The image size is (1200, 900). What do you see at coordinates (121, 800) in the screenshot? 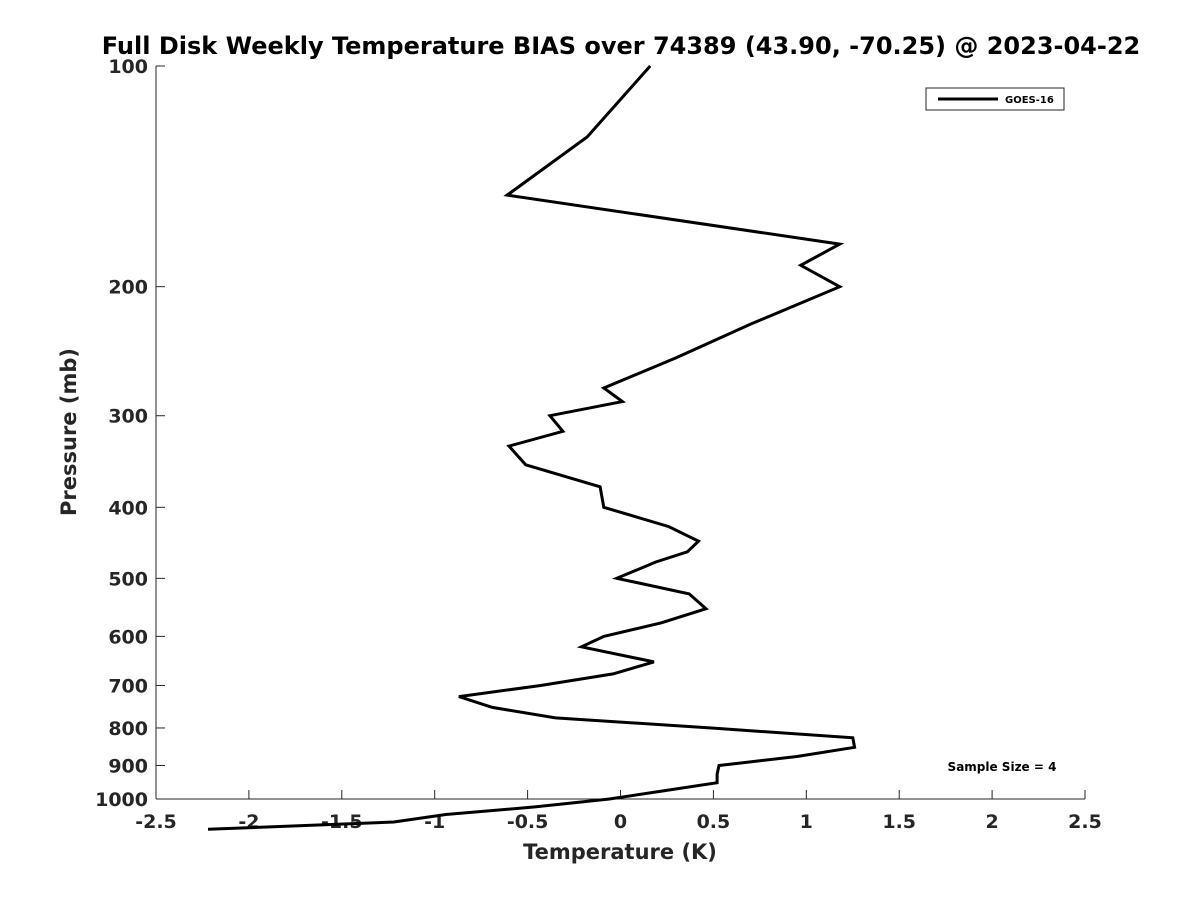
I see `y-tick-label: 1000` at bounding box center [121, 800].